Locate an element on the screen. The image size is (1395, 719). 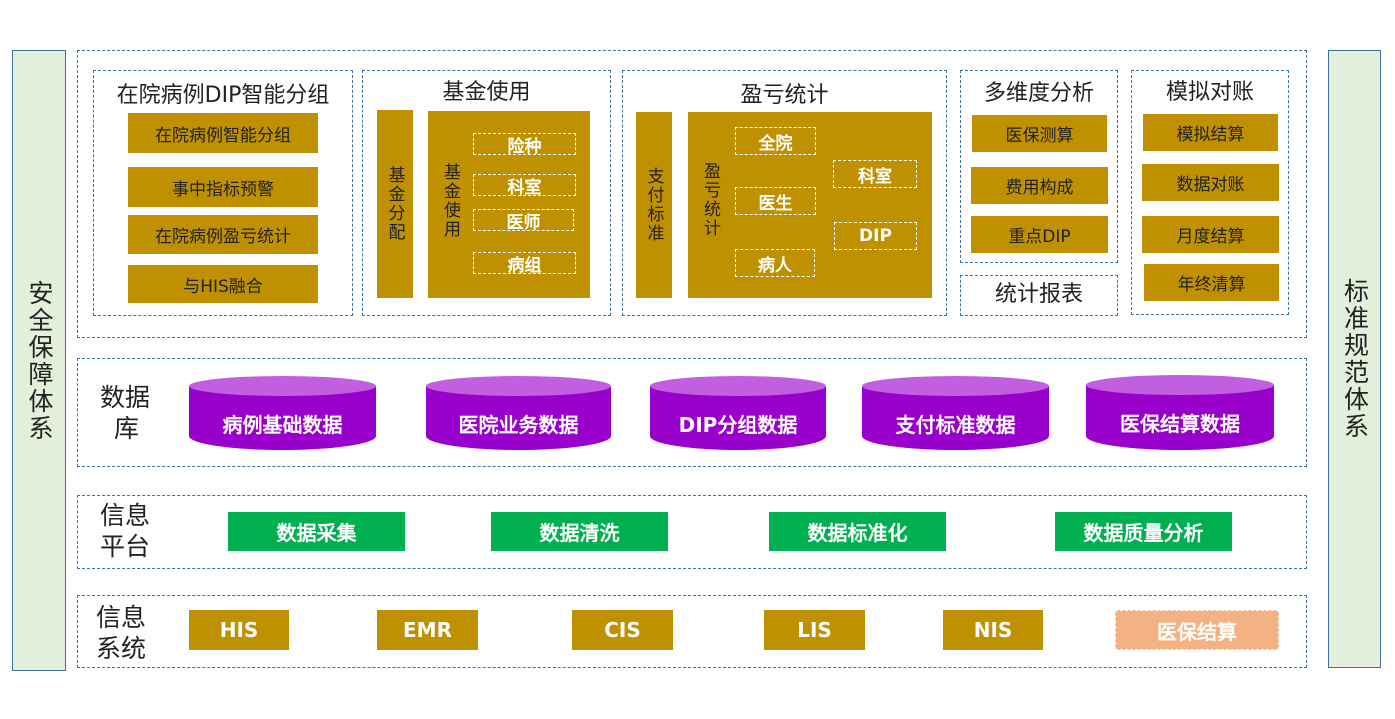
platform-label: 信息 平台 is located at coordinates (125, 531).